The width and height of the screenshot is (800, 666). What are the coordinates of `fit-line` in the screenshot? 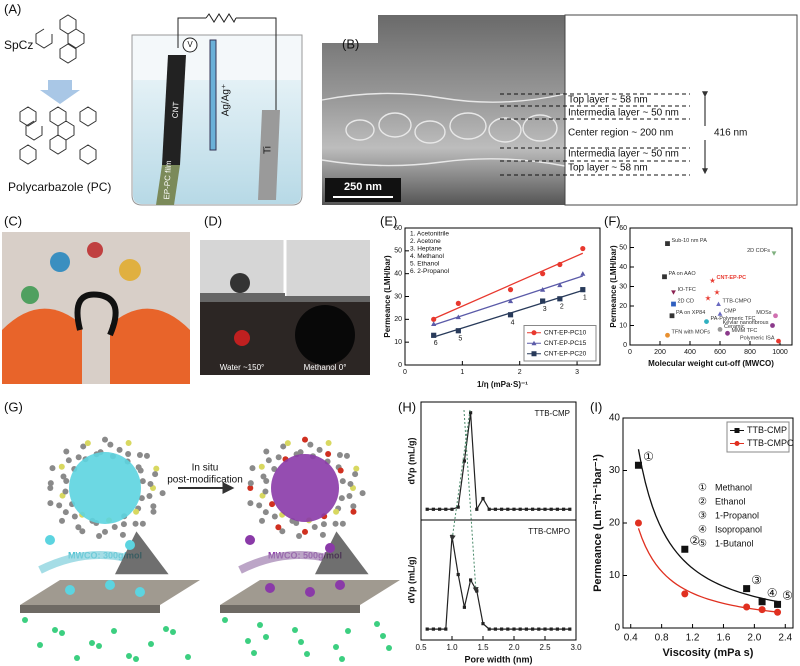 It's located at (707, 526).